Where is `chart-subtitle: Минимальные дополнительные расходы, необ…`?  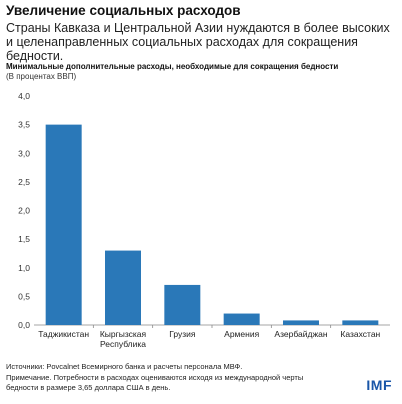
chart-subtitle: Минимальные дополнительные расходы, необ… is located at coordinates (172, 66).